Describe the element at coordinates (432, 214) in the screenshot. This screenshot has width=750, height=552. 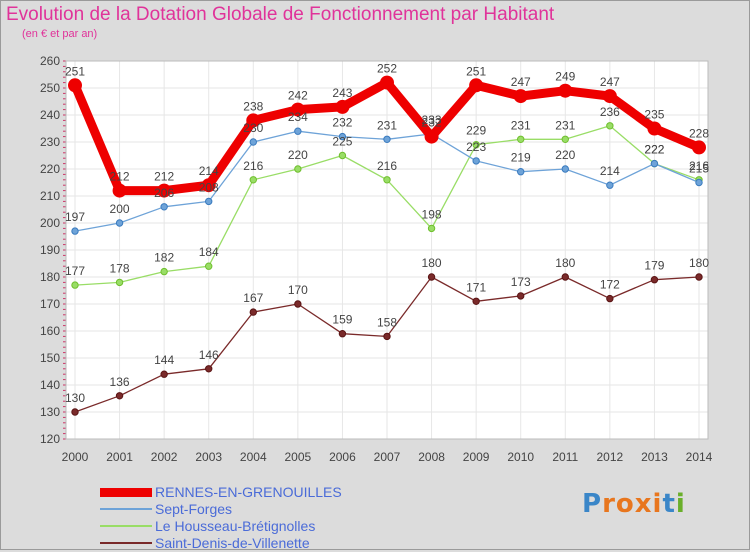
I see `data-label: 198` at that location.